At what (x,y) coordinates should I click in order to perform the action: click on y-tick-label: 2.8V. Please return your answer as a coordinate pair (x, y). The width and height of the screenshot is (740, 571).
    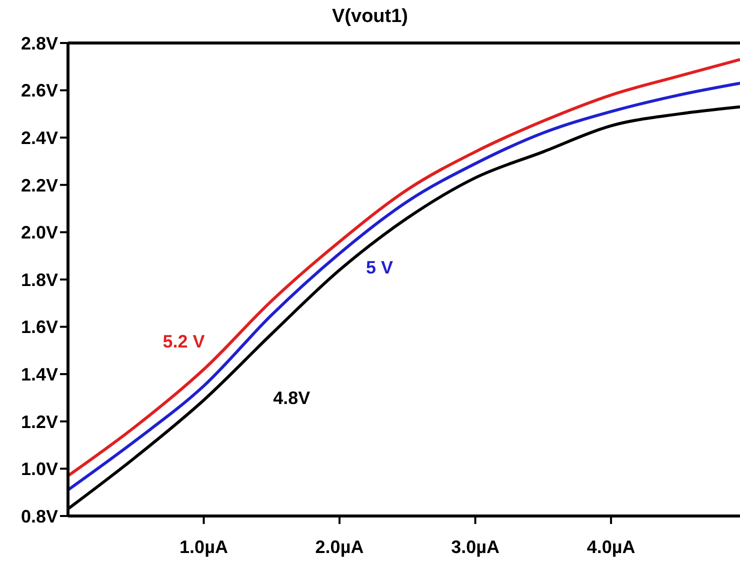
    Looking at the image, I should click on (39, 43).